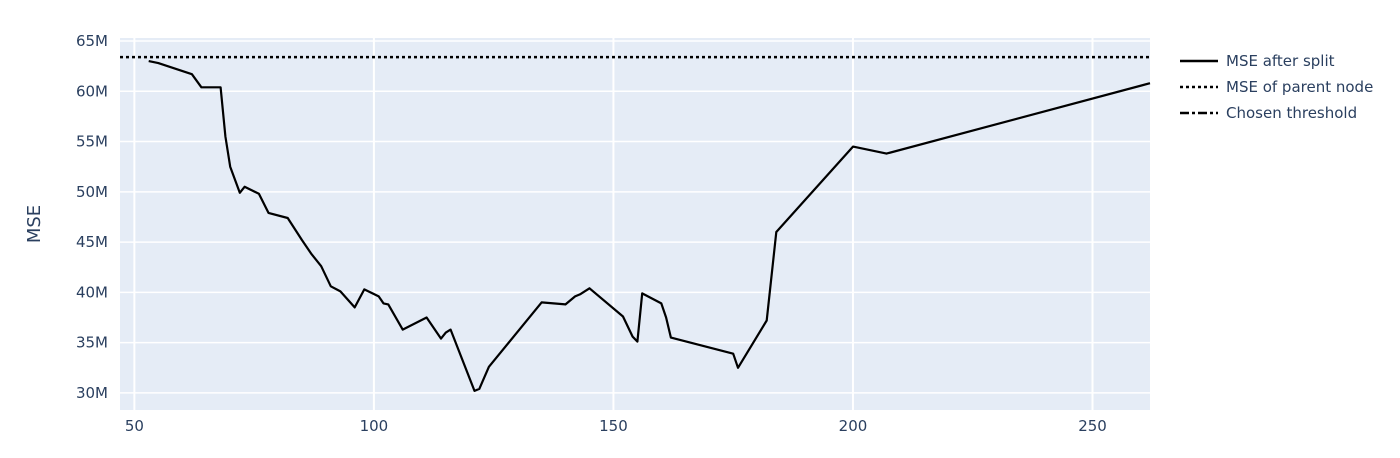 This screenshot has width=1400, height=458. What do you see at coordinates (374, 426) in the screenshot?
I see `x-tick-label: 100` at bounding box center [374, 426].